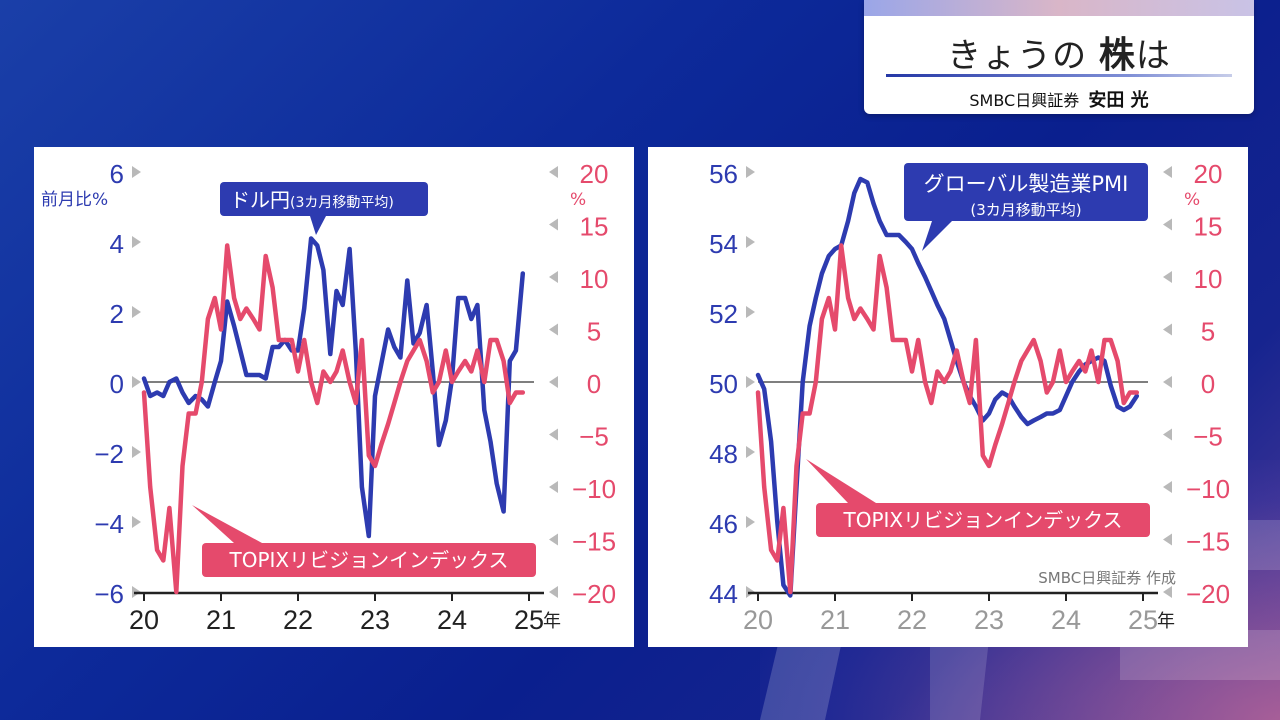  Describe the element at coordinates (117, 244) in the screenshot. I see `y-left-tick-label: 4` at that location.